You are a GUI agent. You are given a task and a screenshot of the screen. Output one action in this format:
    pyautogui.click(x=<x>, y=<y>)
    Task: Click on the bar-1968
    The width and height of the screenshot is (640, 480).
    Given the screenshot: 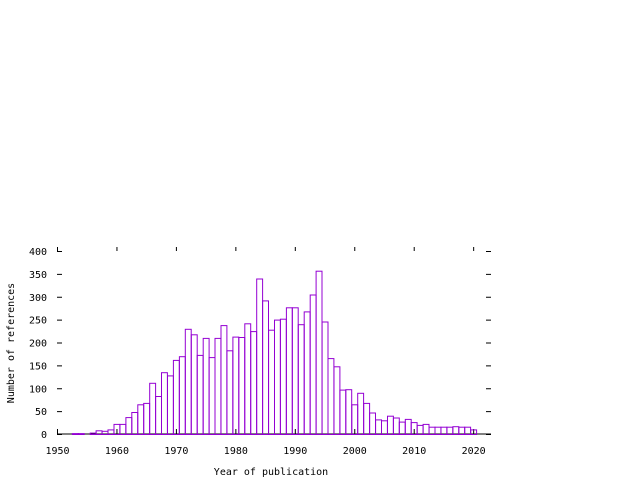 What is the action you would take?
    pyautogui.click(x=164, y=404)
    